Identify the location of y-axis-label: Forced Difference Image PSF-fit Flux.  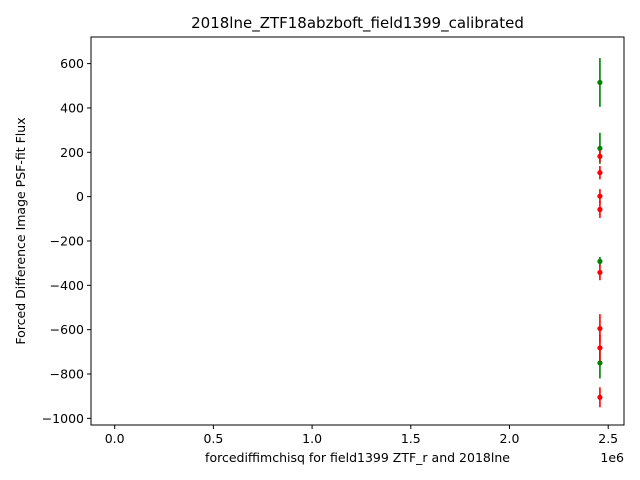
(20, 230).